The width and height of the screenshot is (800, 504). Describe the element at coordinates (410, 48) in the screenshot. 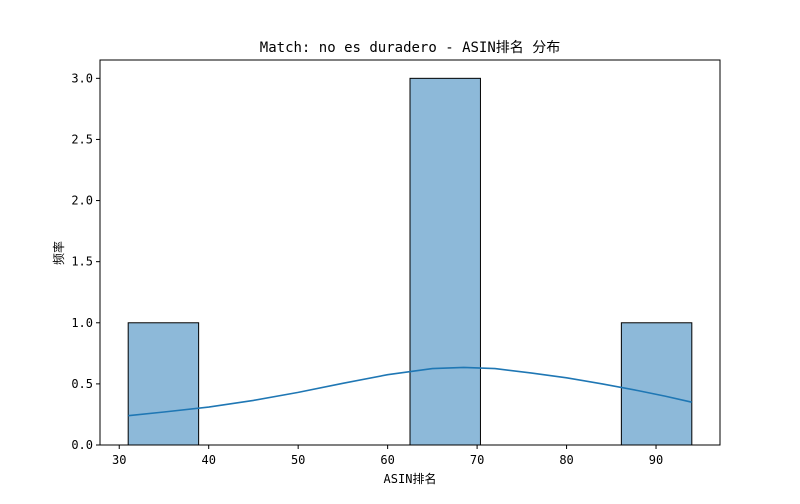

I see `chart-title: Match: no es duradero - ASIN排名 分布` at that location.